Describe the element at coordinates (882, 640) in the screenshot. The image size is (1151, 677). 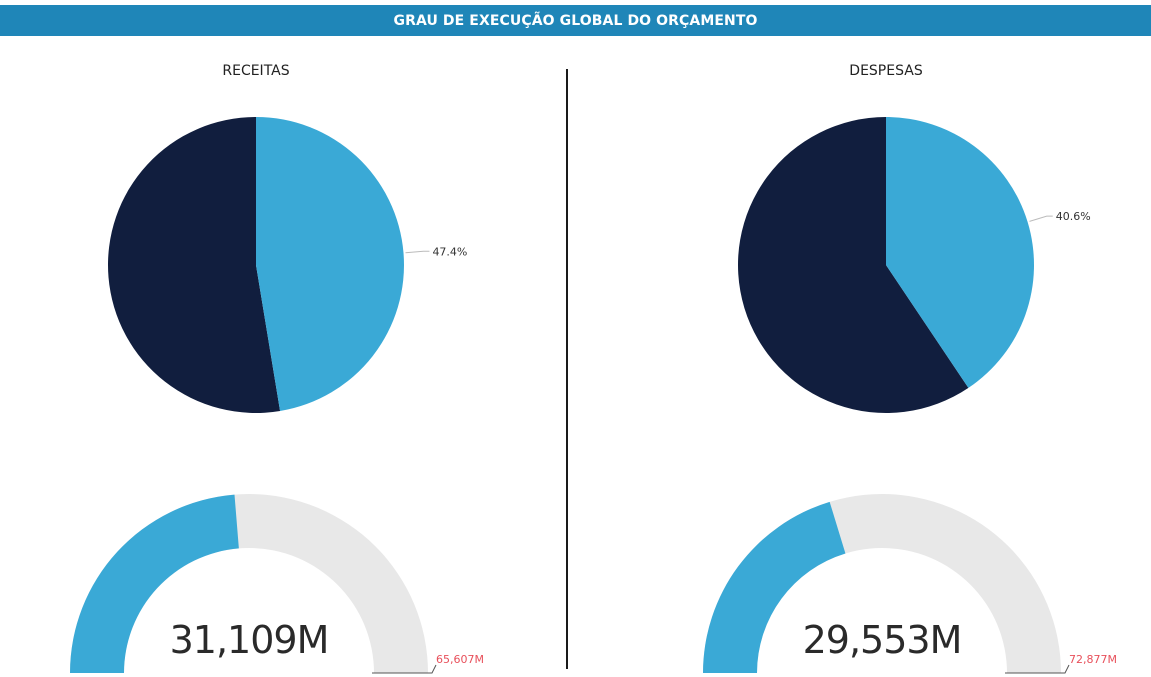
I see `gauge-value-label: 29,553M` at that location.